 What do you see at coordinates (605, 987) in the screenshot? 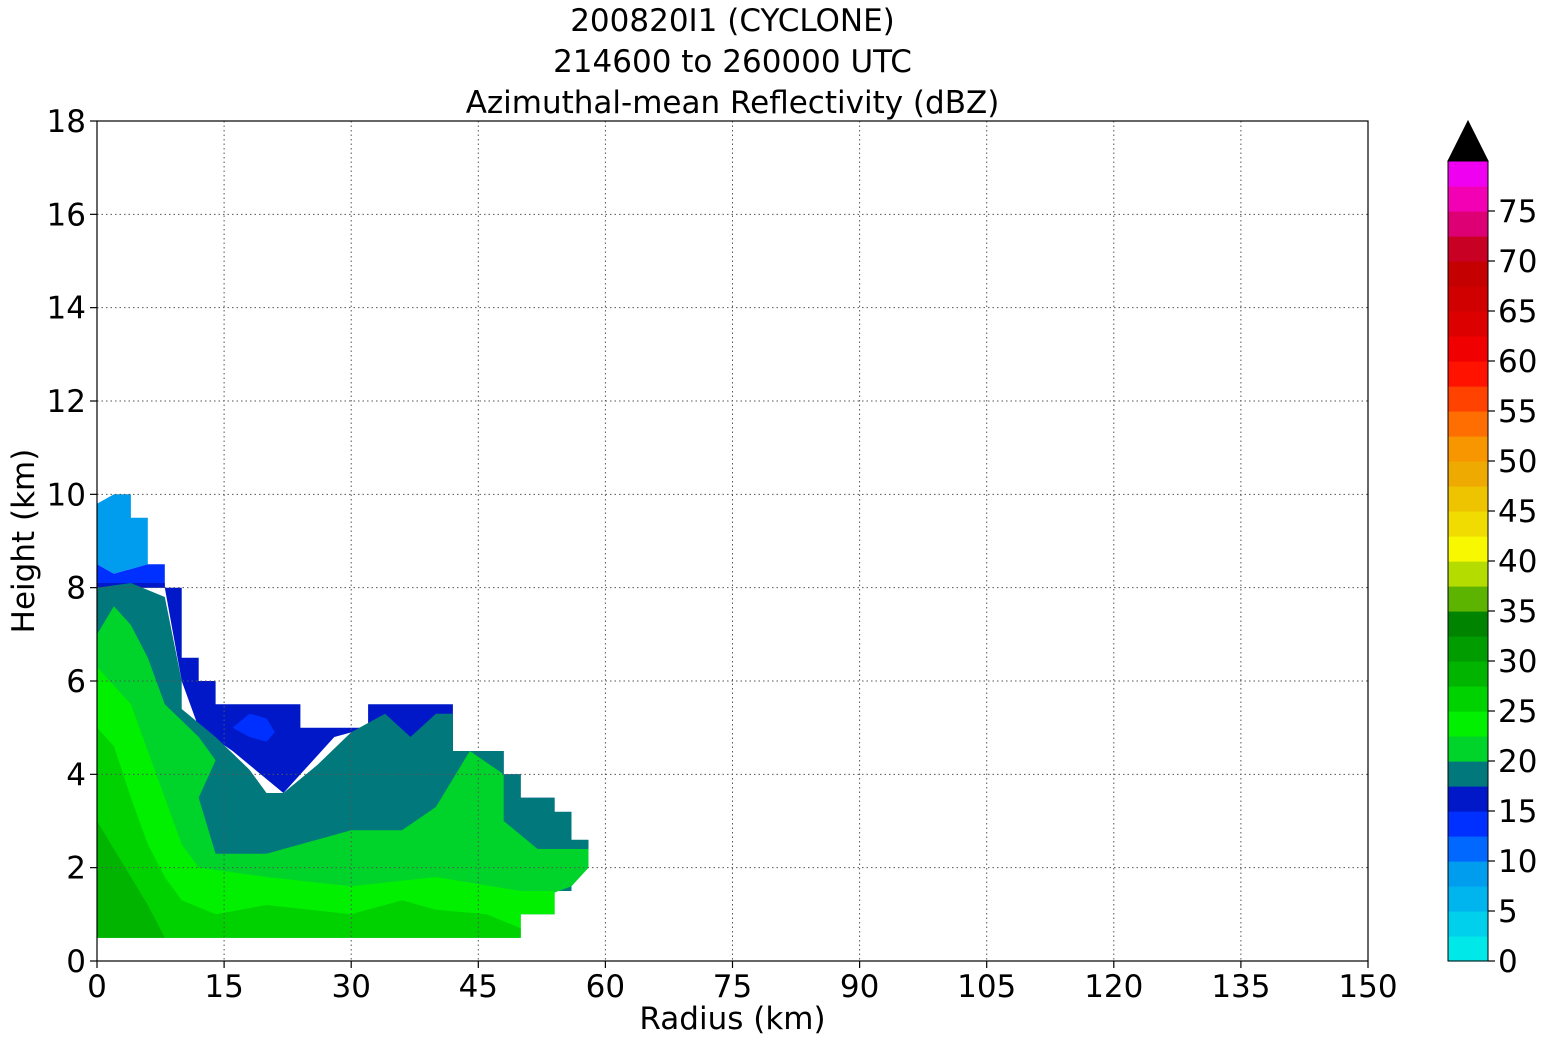
I see `x-tick-label-4: 60` at bounding box center [605, 987].